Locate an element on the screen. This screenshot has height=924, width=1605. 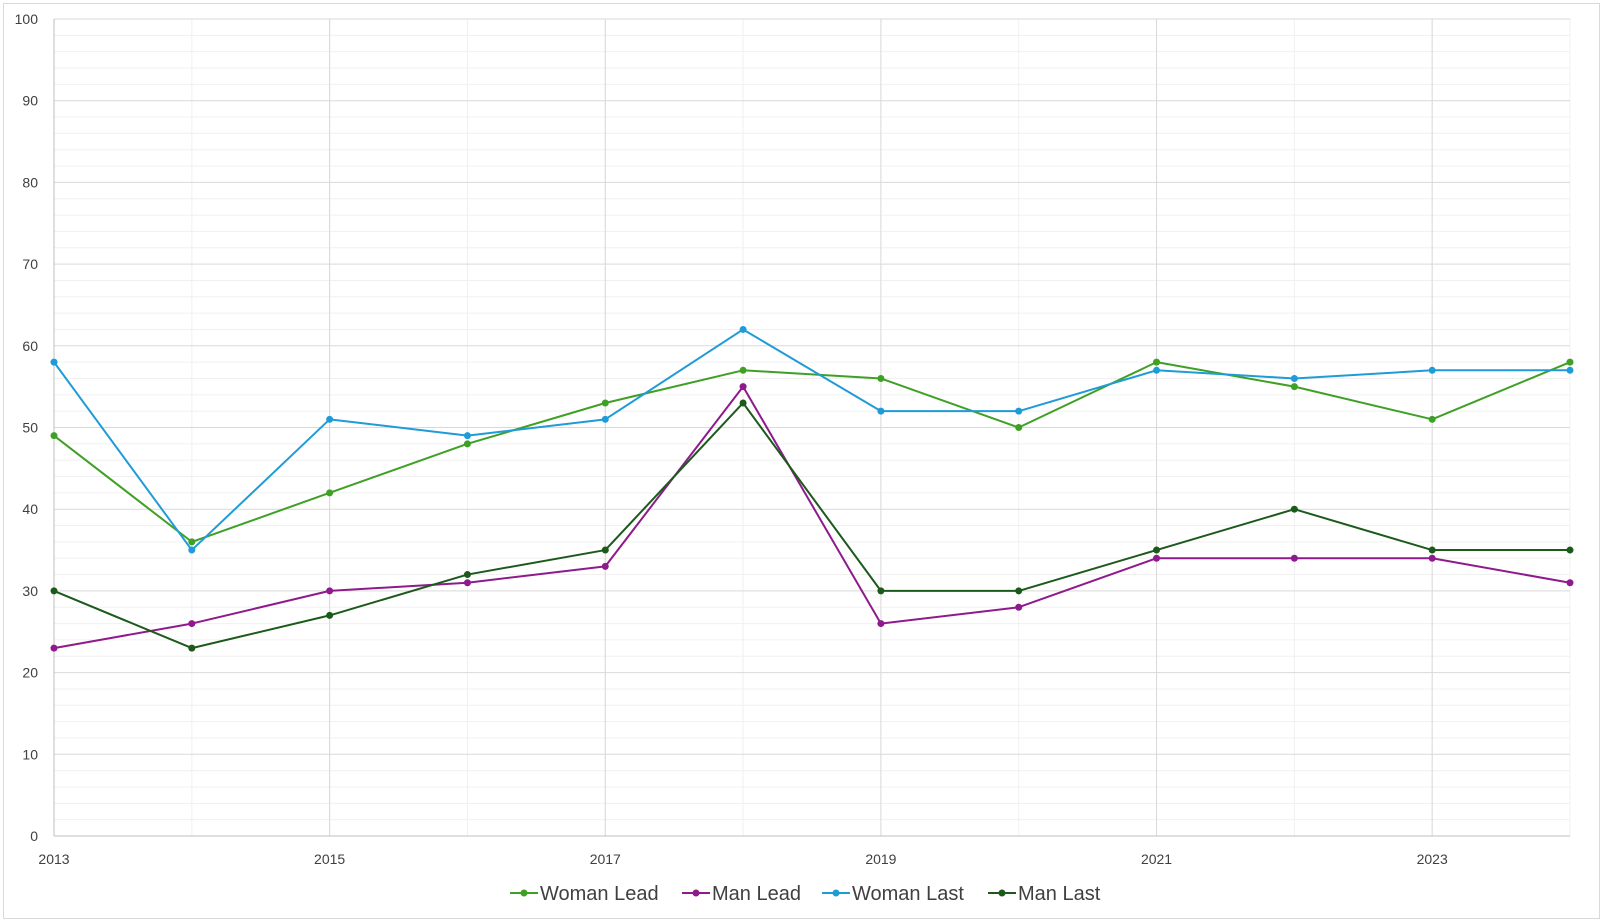
y-tick-label: 20 is located at coordinates (30, 673).